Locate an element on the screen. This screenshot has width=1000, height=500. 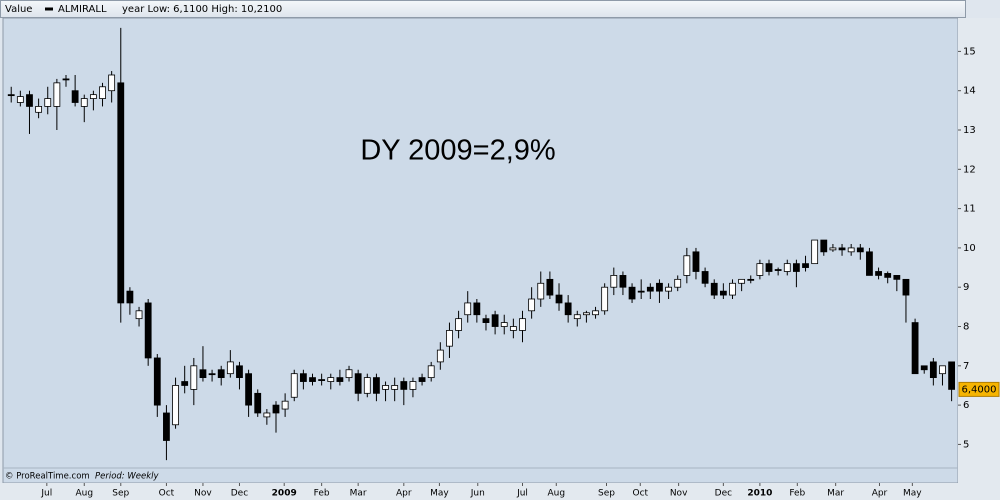
y-axis-area is located at coordinates (979, 259).